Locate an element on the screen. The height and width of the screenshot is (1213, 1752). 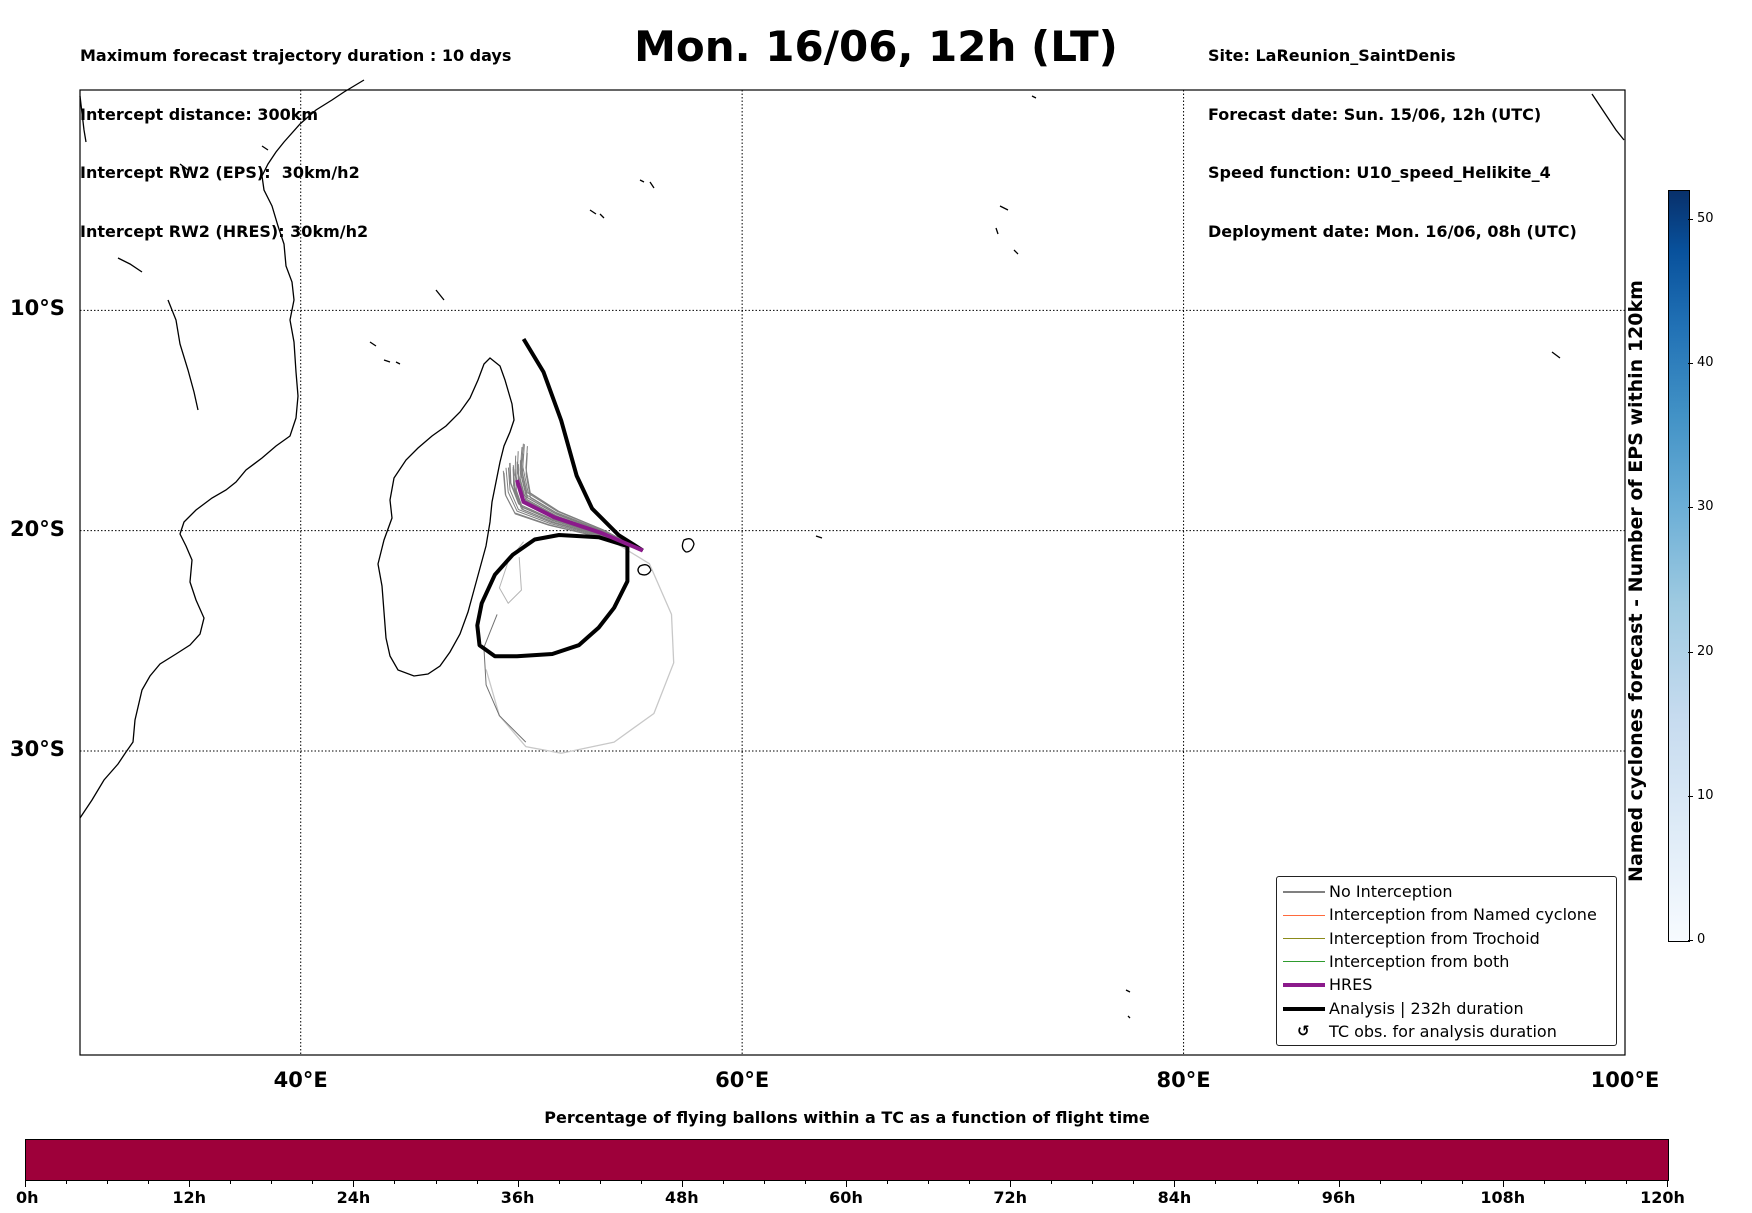
ensemble-tracks is located at coordinates (579, 598).